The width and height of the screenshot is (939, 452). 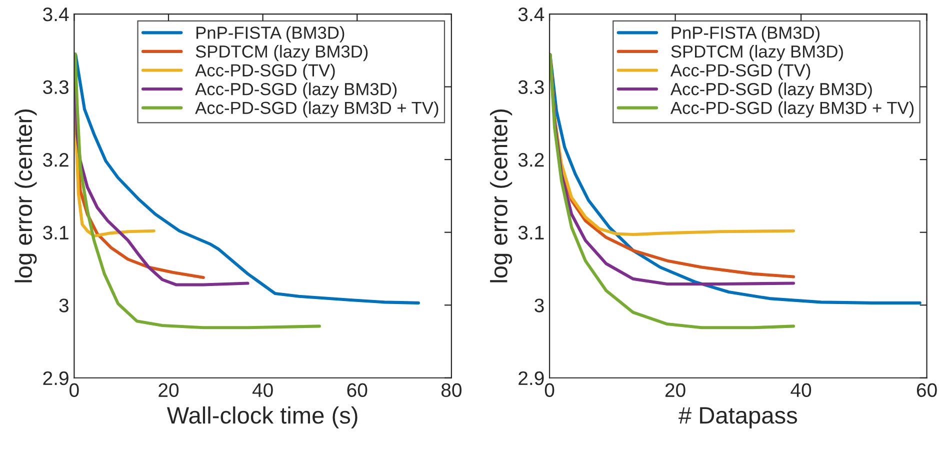 I want to click on x-tick-label: 80, so click(x=451, y=390).